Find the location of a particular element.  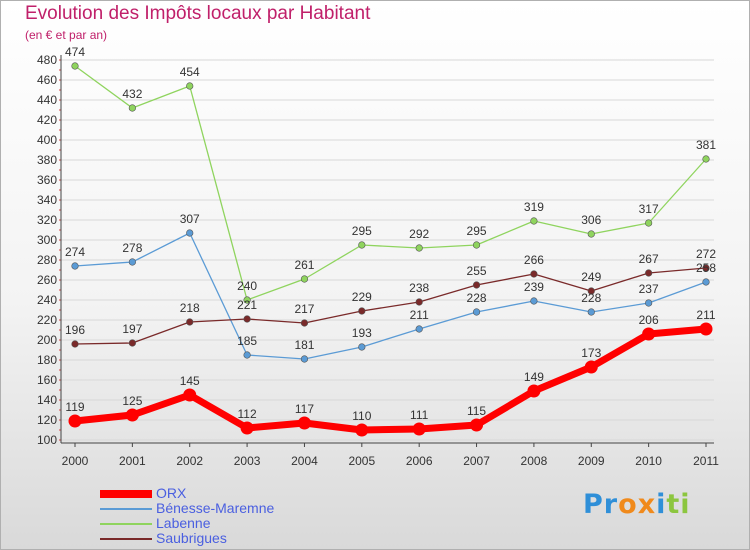

legend-label: Labenne is located at coordinates (183, 523).